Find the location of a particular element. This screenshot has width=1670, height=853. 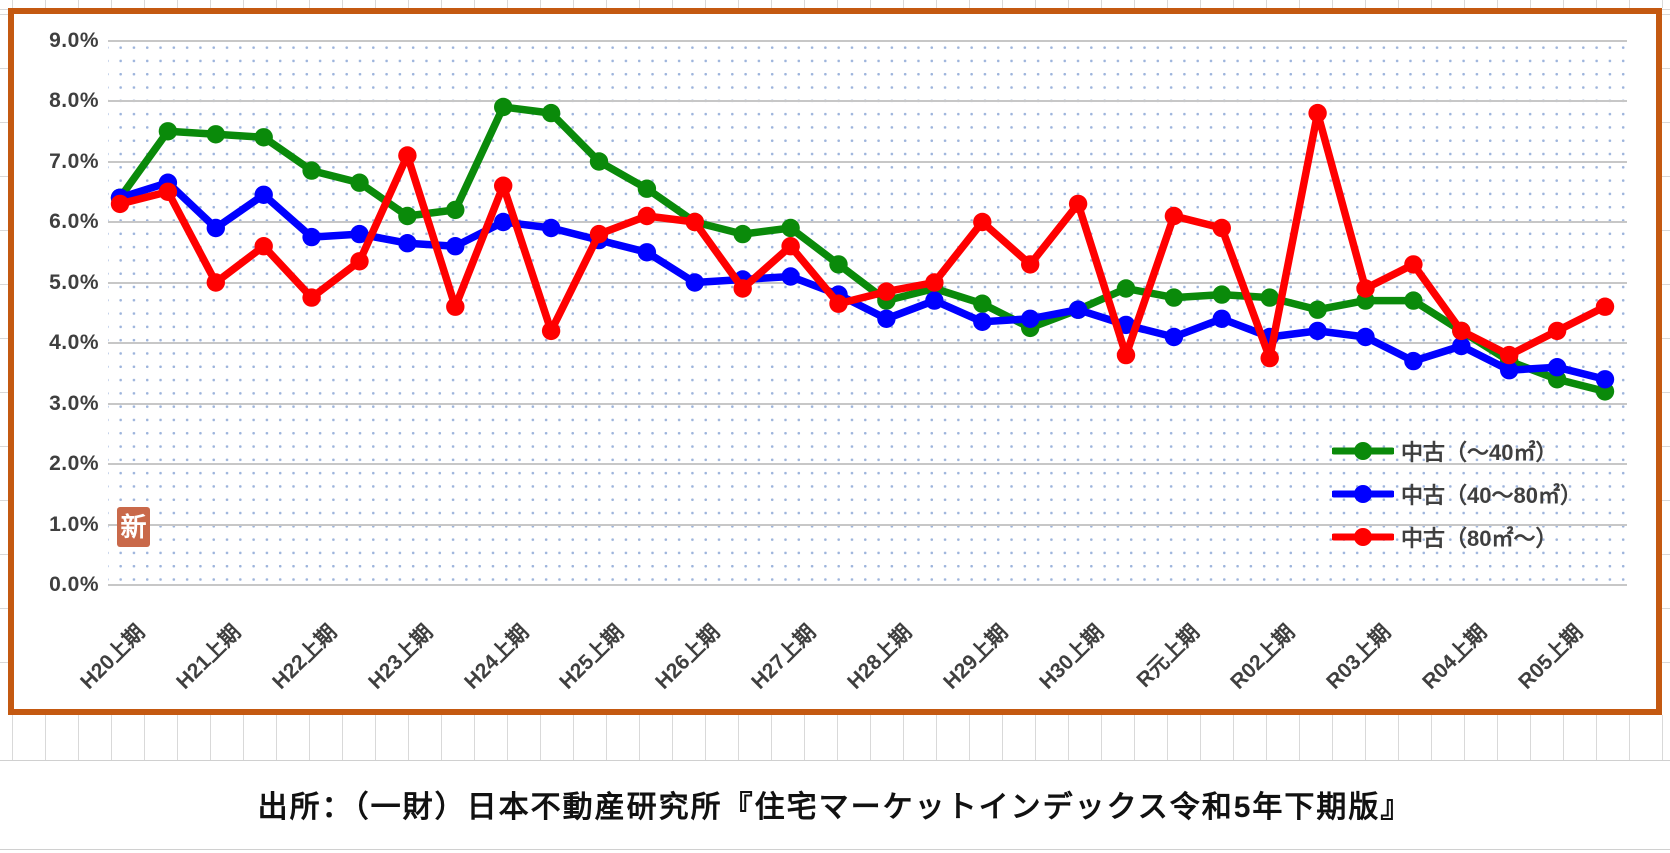

y-tick-label: 9.0% is located at coordinates (74, 40).